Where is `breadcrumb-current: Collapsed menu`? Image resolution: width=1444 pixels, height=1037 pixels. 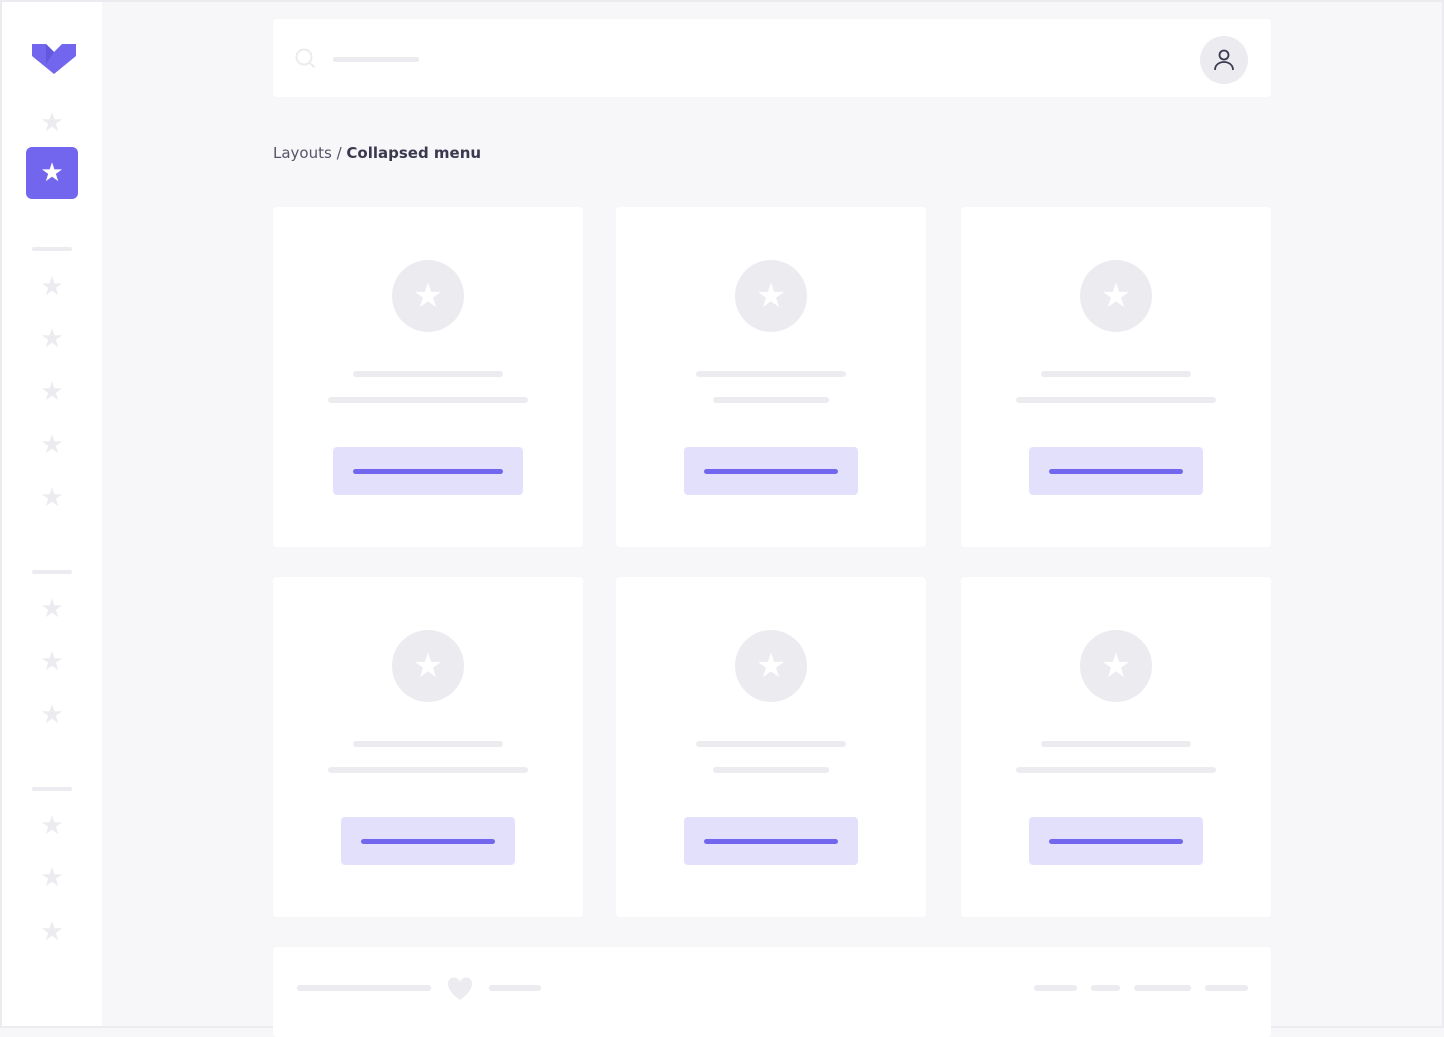 breadcrumb-current: Collapsed menu is located at coordinates (414, 153).